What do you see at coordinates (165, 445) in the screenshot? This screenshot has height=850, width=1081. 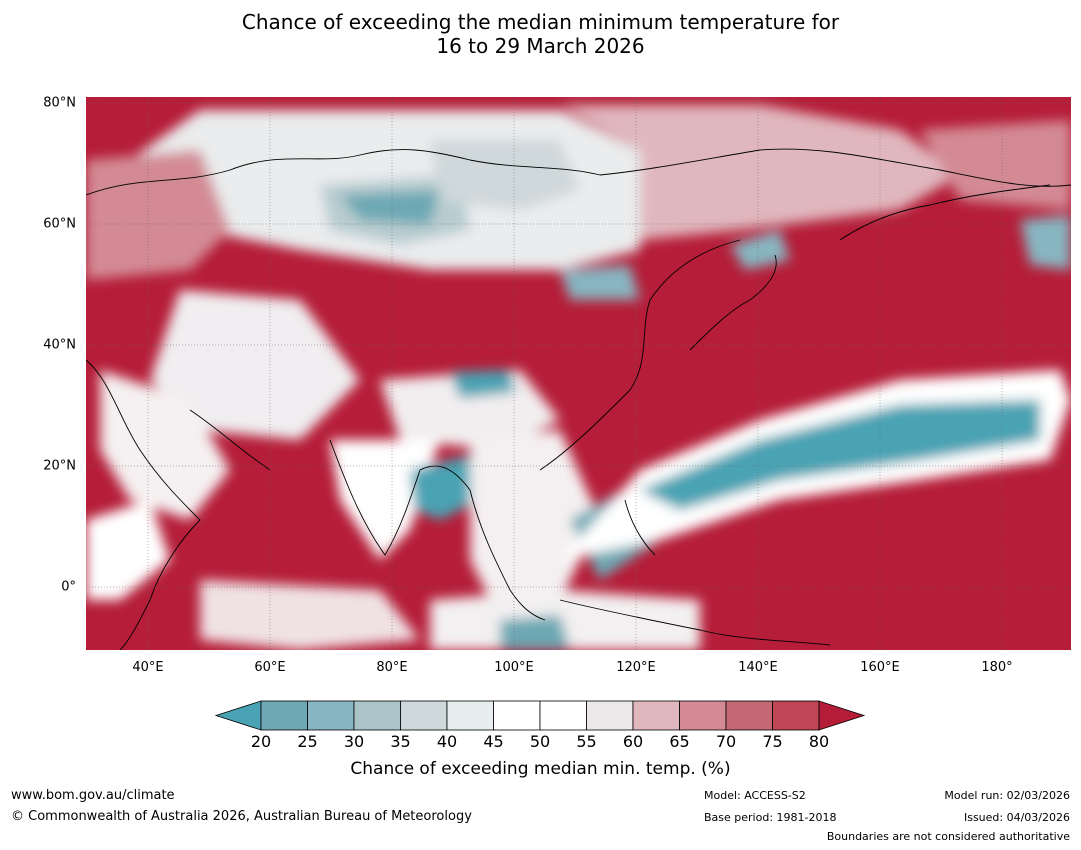 I see `region-arabia-neutral` at bounding box center [165, 445].